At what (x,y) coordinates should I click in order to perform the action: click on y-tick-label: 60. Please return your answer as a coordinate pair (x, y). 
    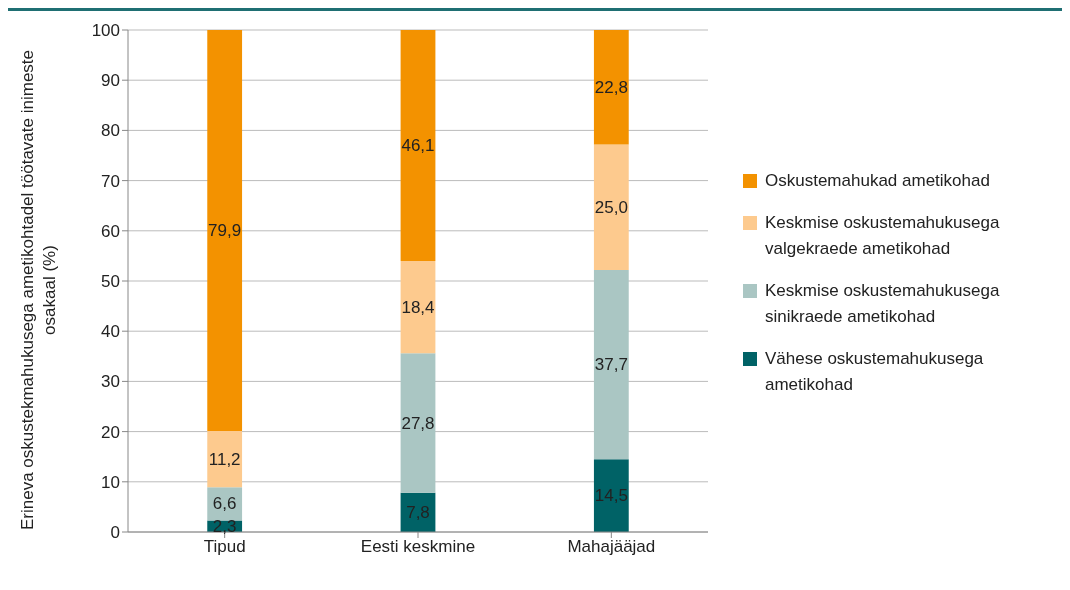
    Looking at the image, I should click on (110, 231).